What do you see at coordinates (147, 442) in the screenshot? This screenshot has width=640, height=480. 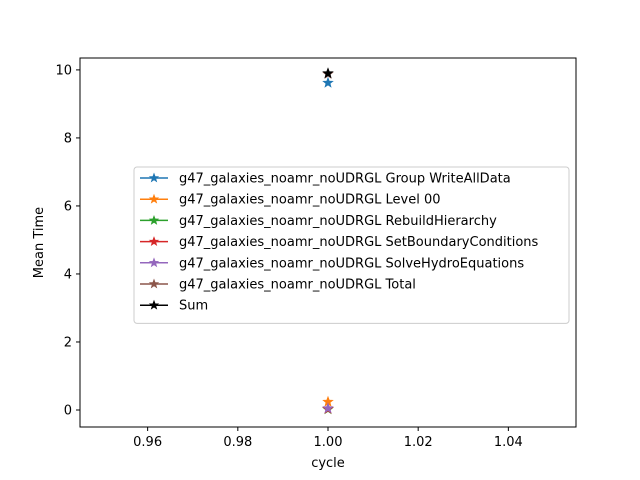 I see `x-tick-label: 0.96` at bounding box center [147, 442].